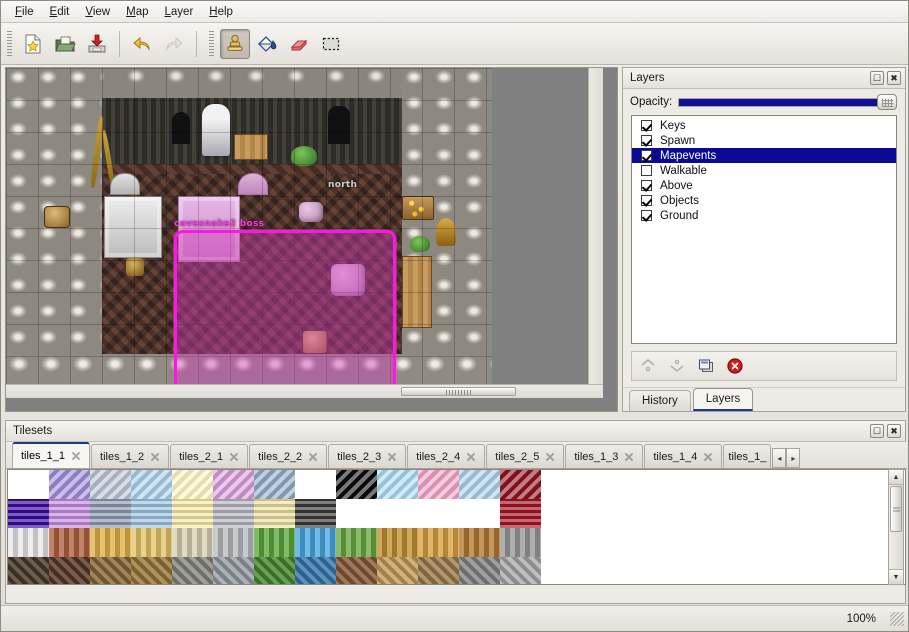  What do you see at coordinates (51, 455) in the screenshot?
I see `tileset-tab-tiles_1_1: tiles_1_1` at bounding box center [51, 455].